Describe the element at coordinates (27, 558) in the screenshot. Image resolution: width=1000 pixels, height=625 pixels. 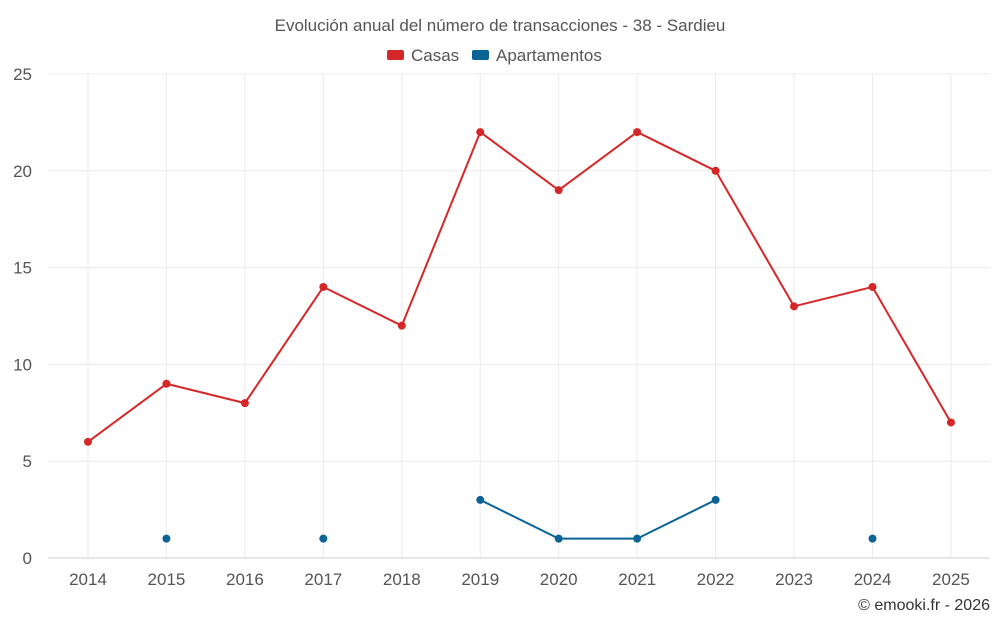
I see `y-tick-label: 0` at that location.